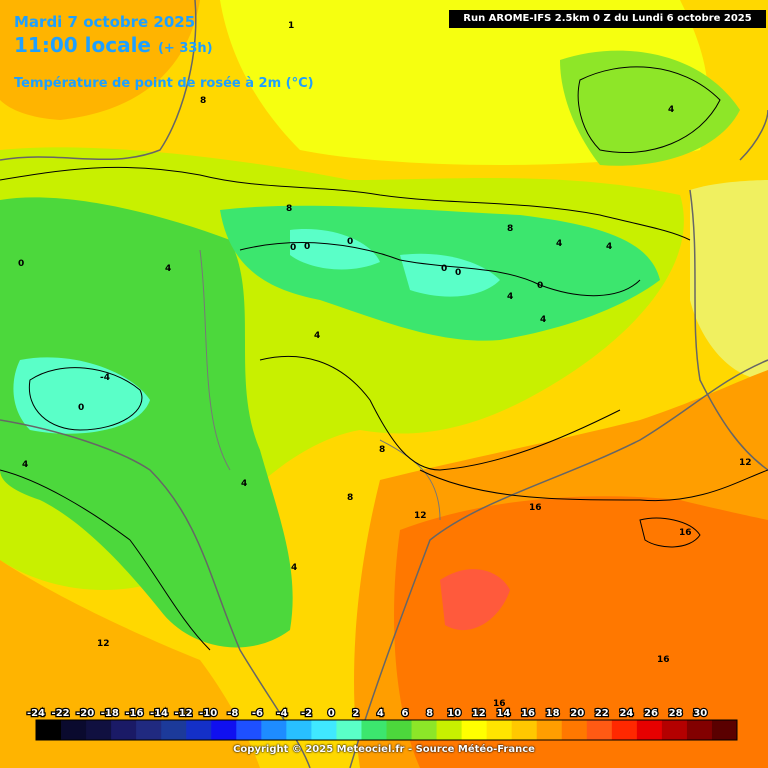  What do you see at coordinates (475, 600) in the screenshot?
I see `region-red-pocket` at bounding box center [475, 600].